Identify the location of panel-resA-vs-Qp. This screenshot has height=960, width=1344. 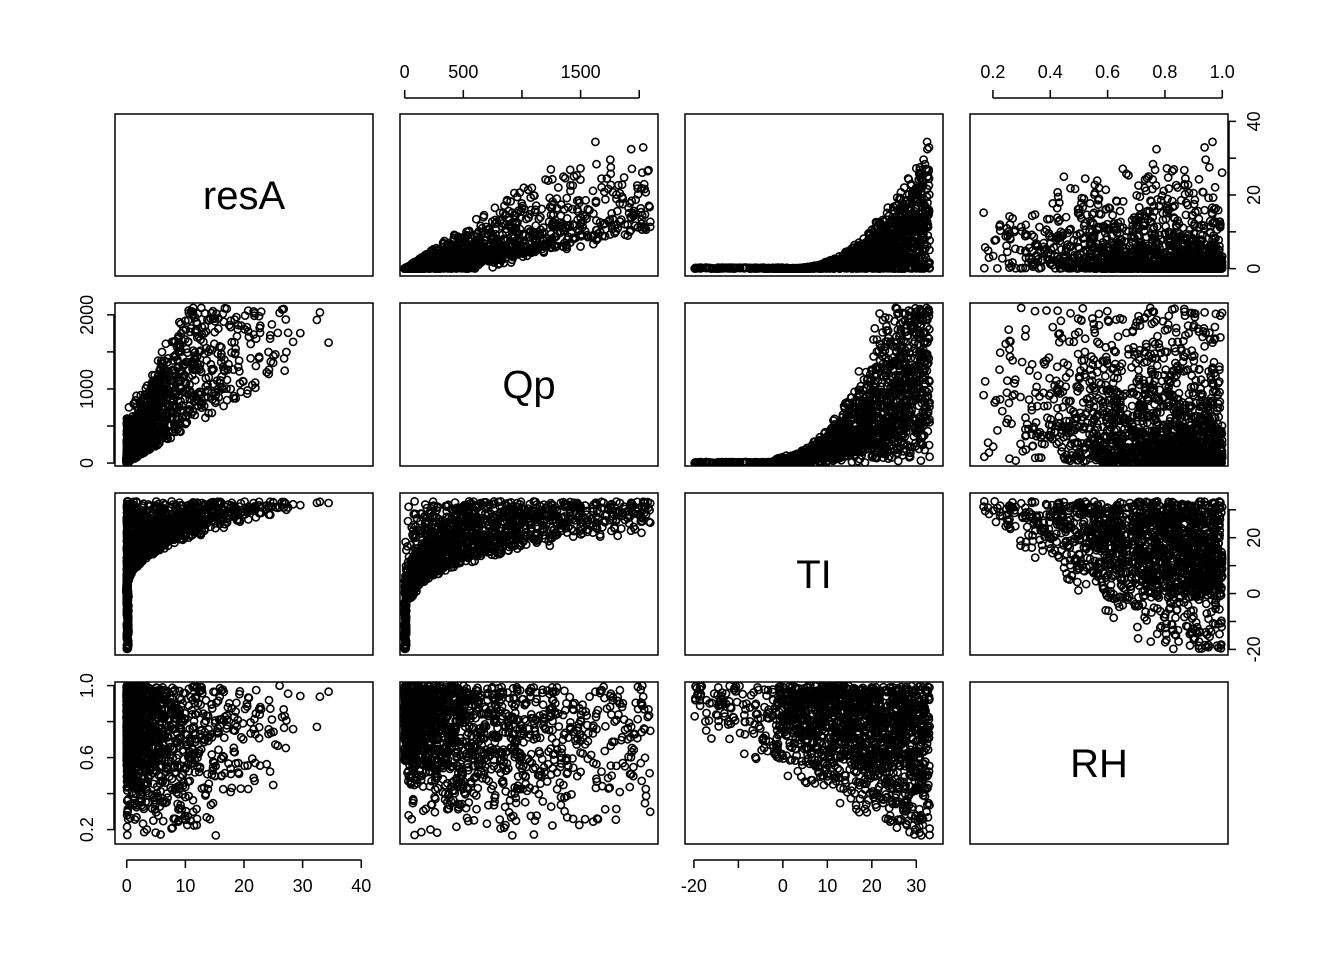
(527, 205).